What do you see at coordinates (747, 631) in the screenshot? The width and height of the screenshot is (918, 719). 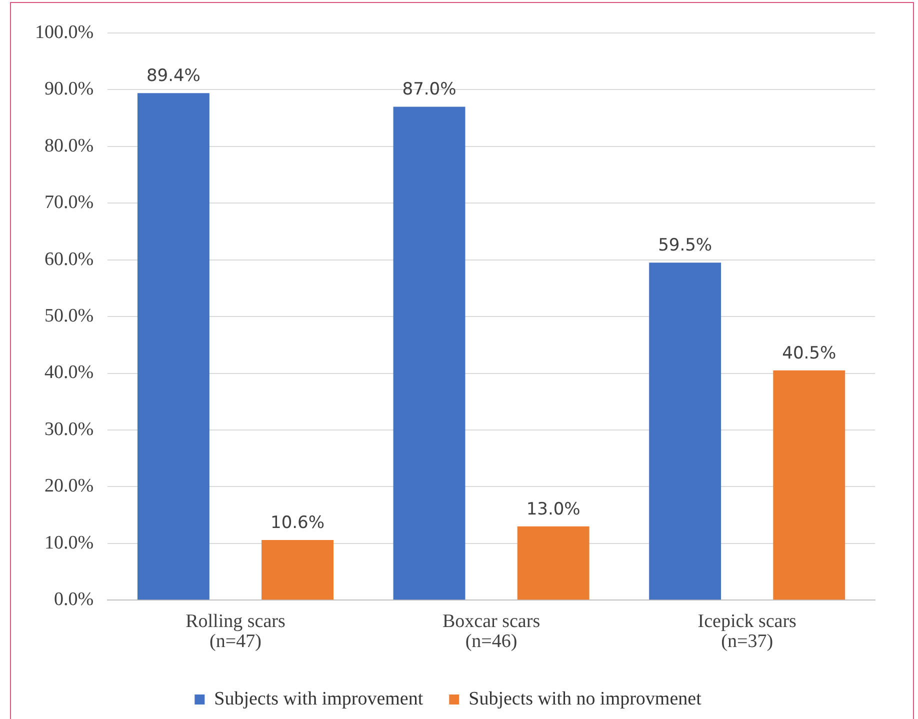 I see `x-tick-label: Icepick scars (n=37)` at bounding box center [747, 631].